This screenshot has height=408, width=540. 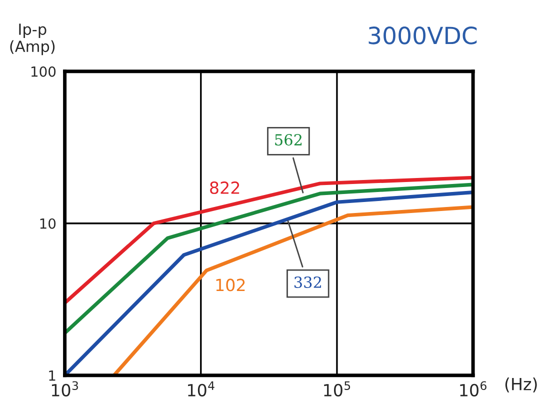 I want to click on annotation: 562, so click(x=288, y=140).